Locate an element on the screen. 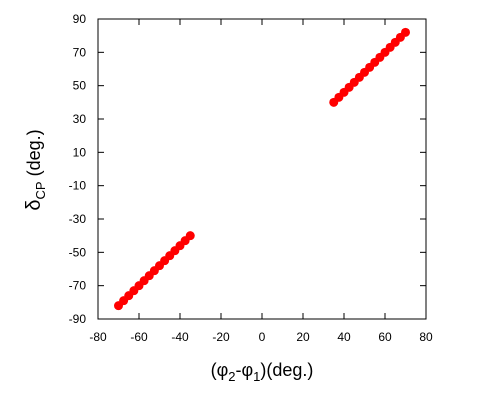 This screenshot has width=500, height=400. x-tick-label: -40 is located at coordinates (180, 337).